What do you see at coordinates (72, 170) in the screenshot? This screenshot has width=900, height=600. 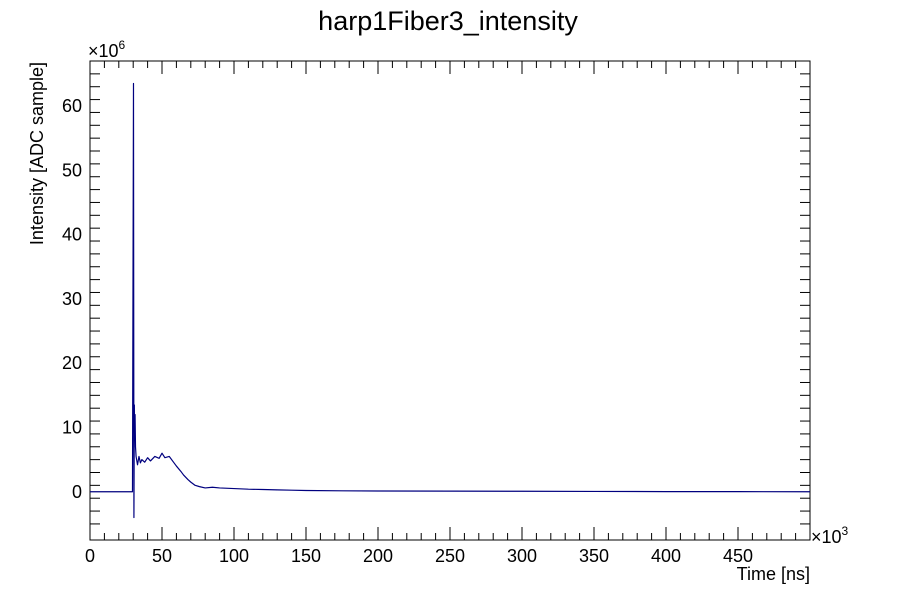 I see `y-tick-label: 50` at bounding box center [72, 170].